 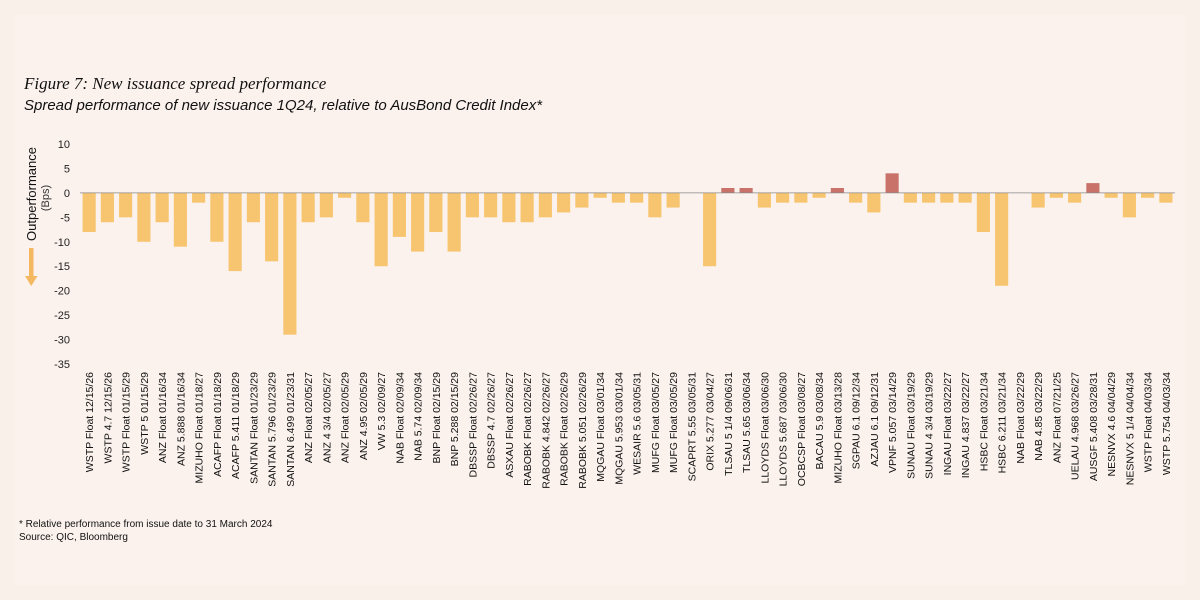 I want to click on x-tick-label: VPNF 5.057 03/14/29, so click(x=893, y=422).